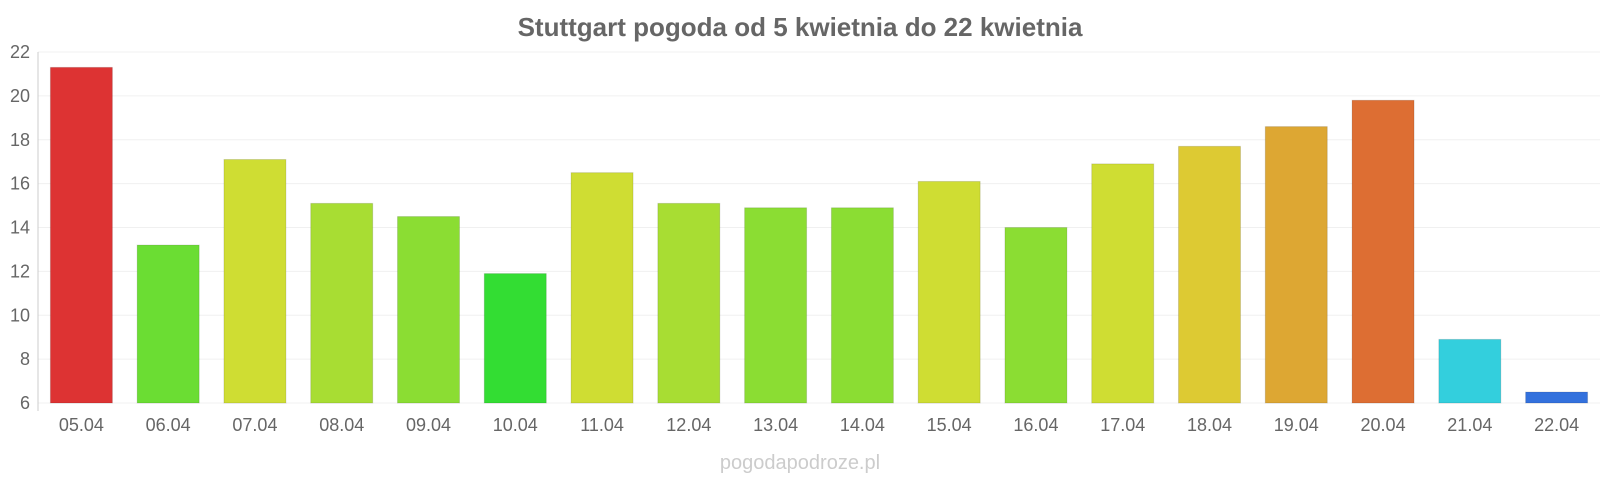 The image size is (1600, 480). Describe the element at coordinates (1209, 425) in the screenshot. I see `x-tick-label: 18.04` at that location.